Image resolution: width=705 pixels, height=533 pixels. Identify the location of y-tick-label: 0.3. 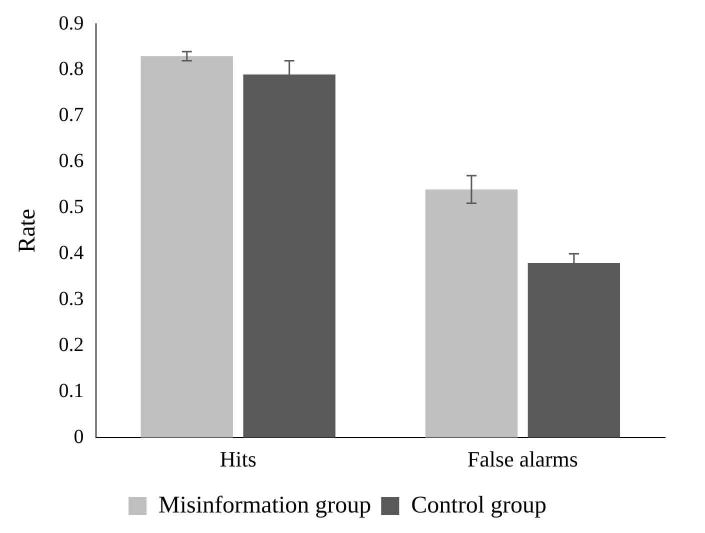
(71, 299).